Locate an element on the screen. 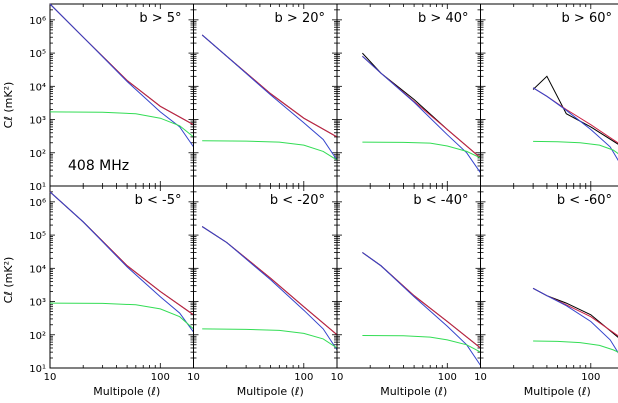 This screenshot has width=618, height=403. panel-label: b < -5° is located at coordinates (158, 200).